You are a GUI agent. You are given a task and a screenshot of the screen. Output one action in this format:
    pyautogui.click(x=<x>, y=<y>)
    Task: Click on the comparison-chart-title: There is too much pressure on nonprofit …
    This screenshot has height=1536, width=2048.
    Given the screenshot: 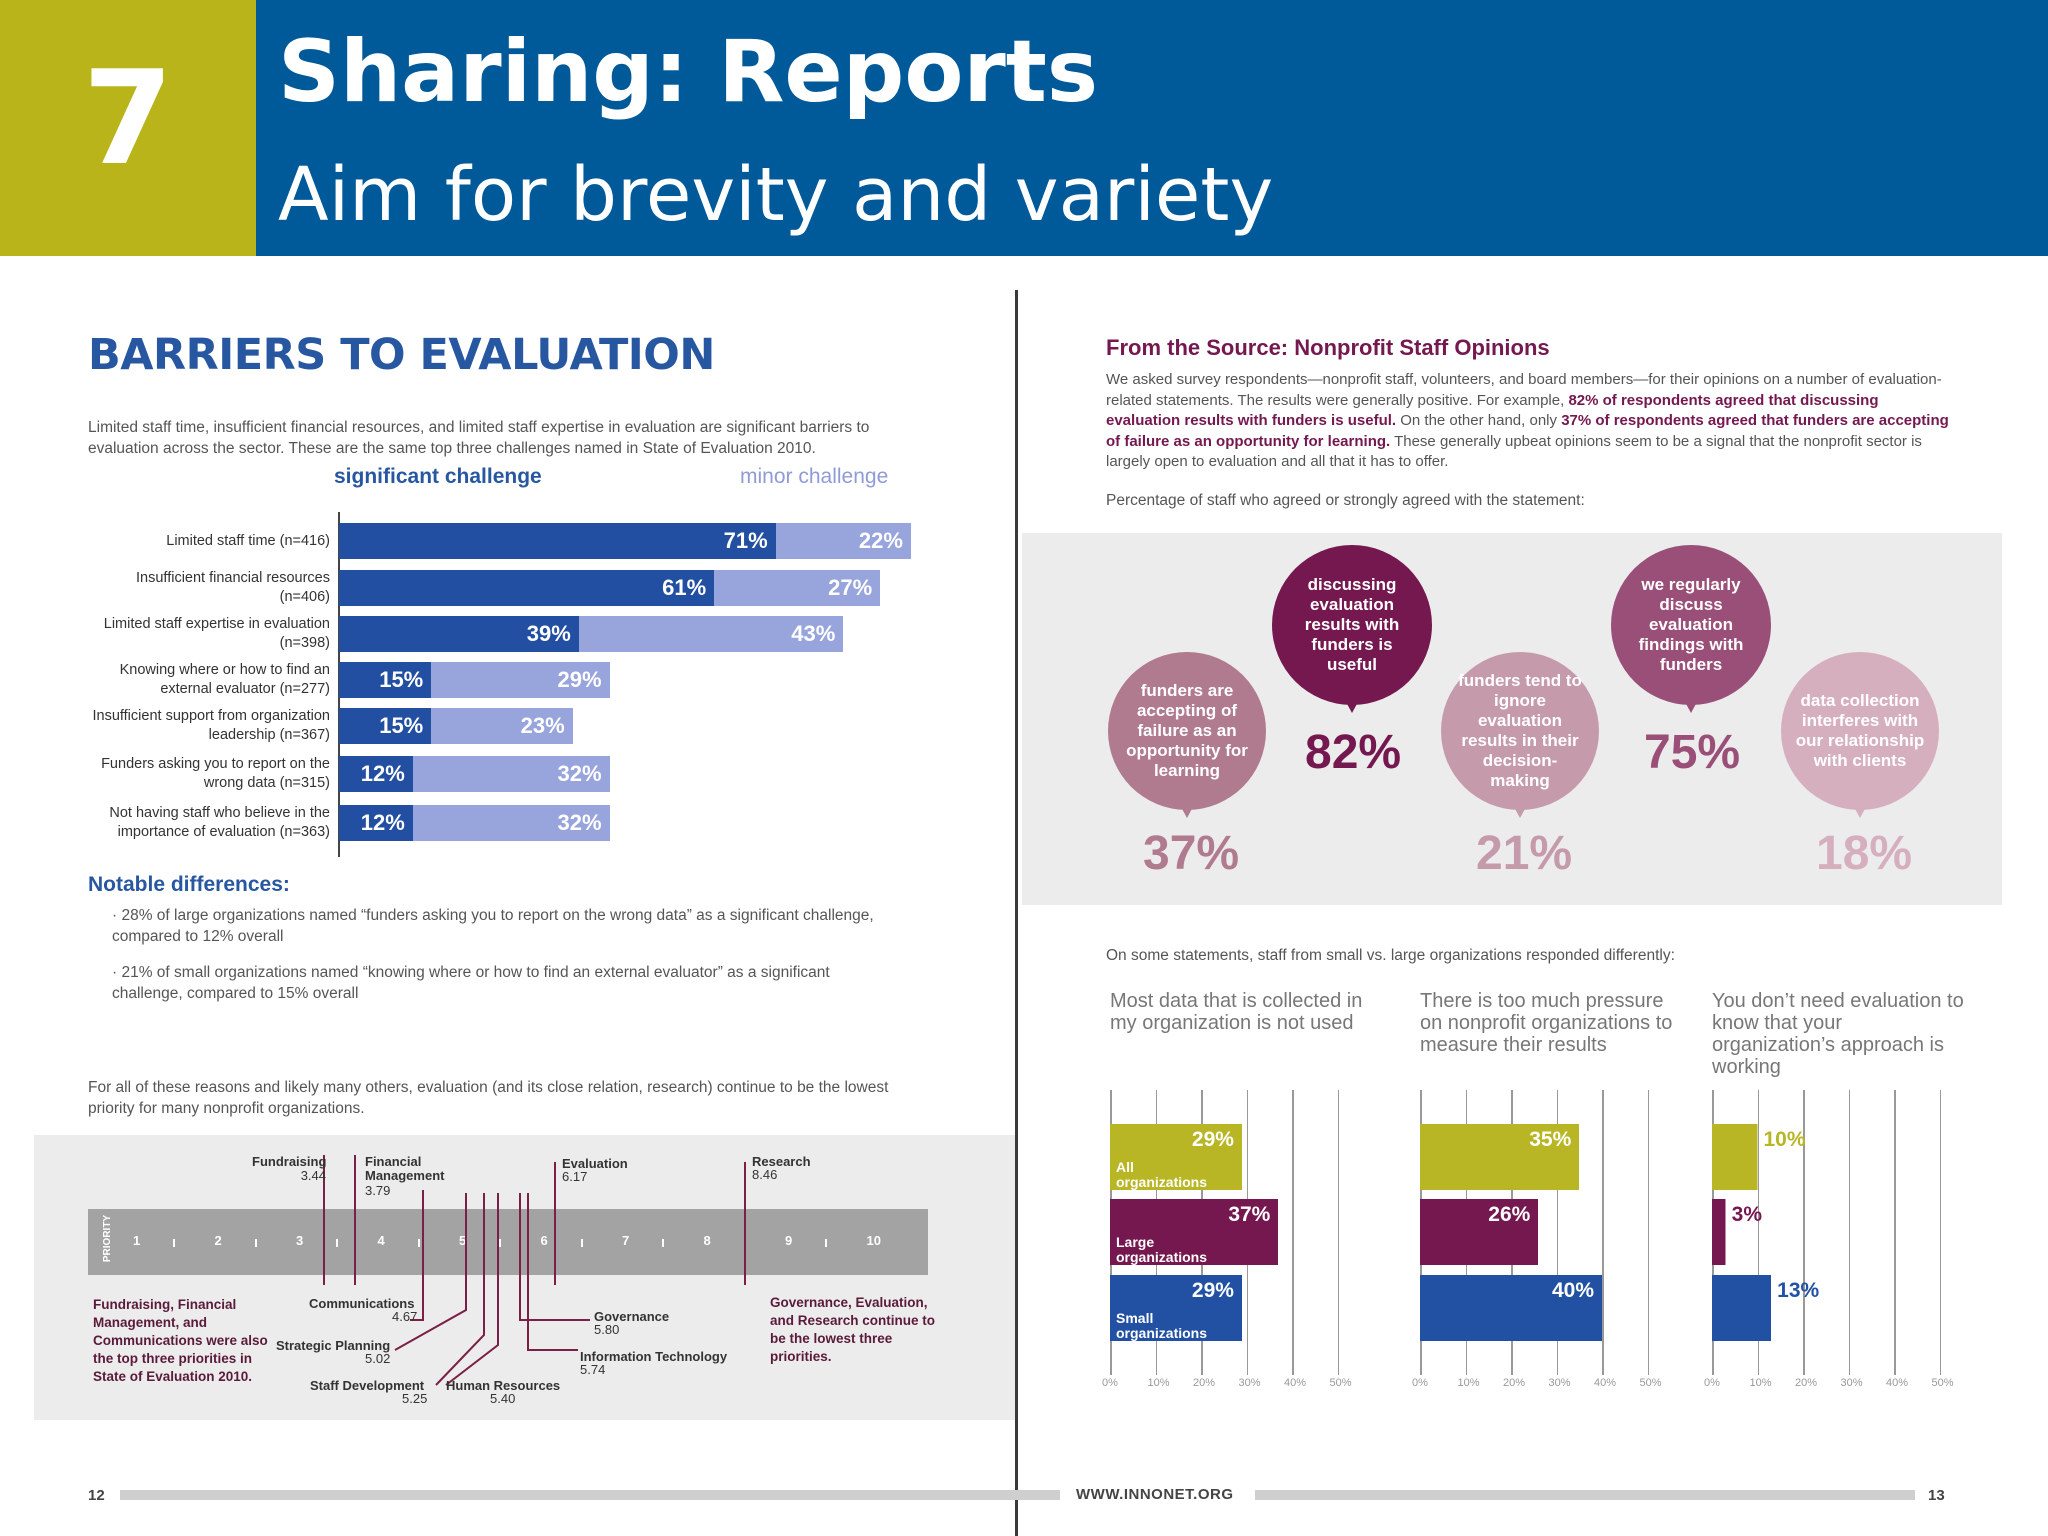 What is the action you would take?
    pyautogui.click(x=1546, y=1023)
    